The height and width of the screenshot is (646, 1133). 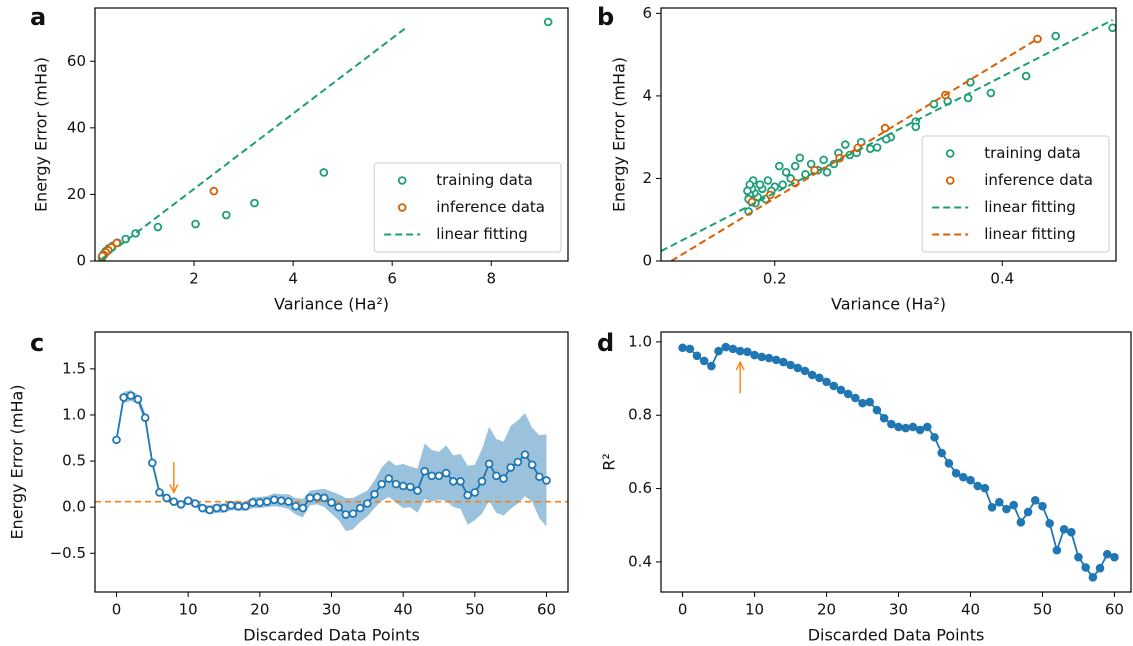 I want to click on legend-label: inference data, so click(x=1038, y=180).